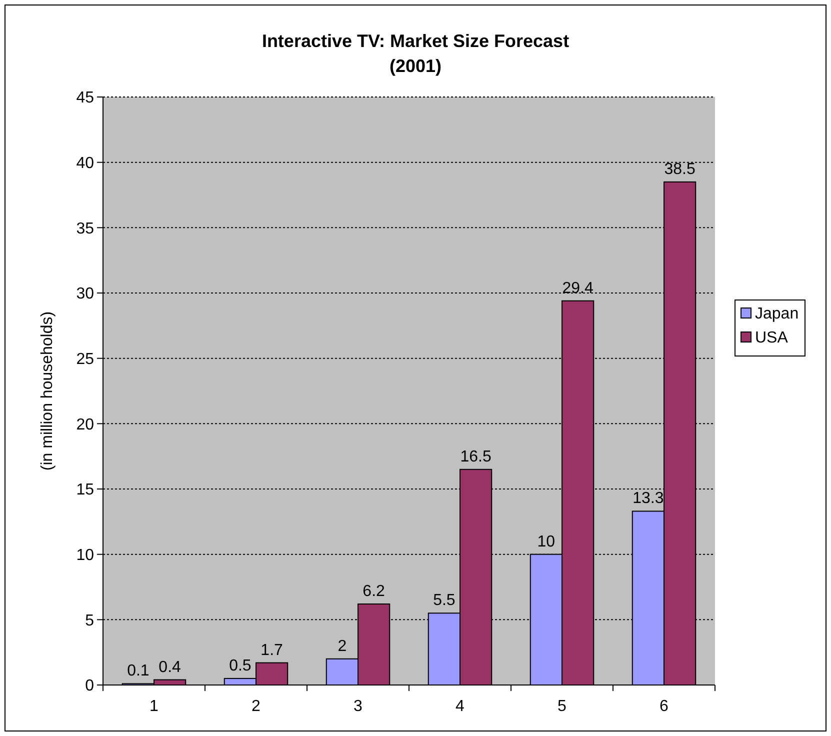  I want to click on y-axis-title: (in million households), so click(47, 391).